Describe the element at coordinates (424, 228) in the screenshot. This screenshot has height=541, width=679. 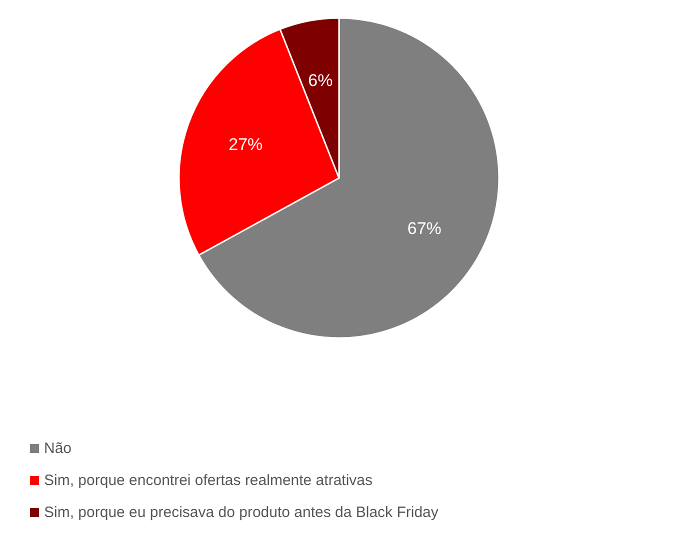
I see `data-label: 67%` at that location.